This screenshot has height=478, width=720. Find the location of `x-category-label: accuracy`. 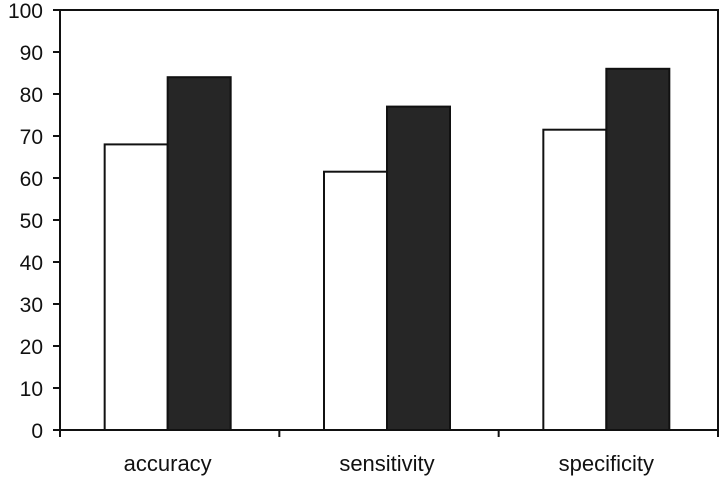

x-category-label: accuracy is located at coordinates (168, 463).